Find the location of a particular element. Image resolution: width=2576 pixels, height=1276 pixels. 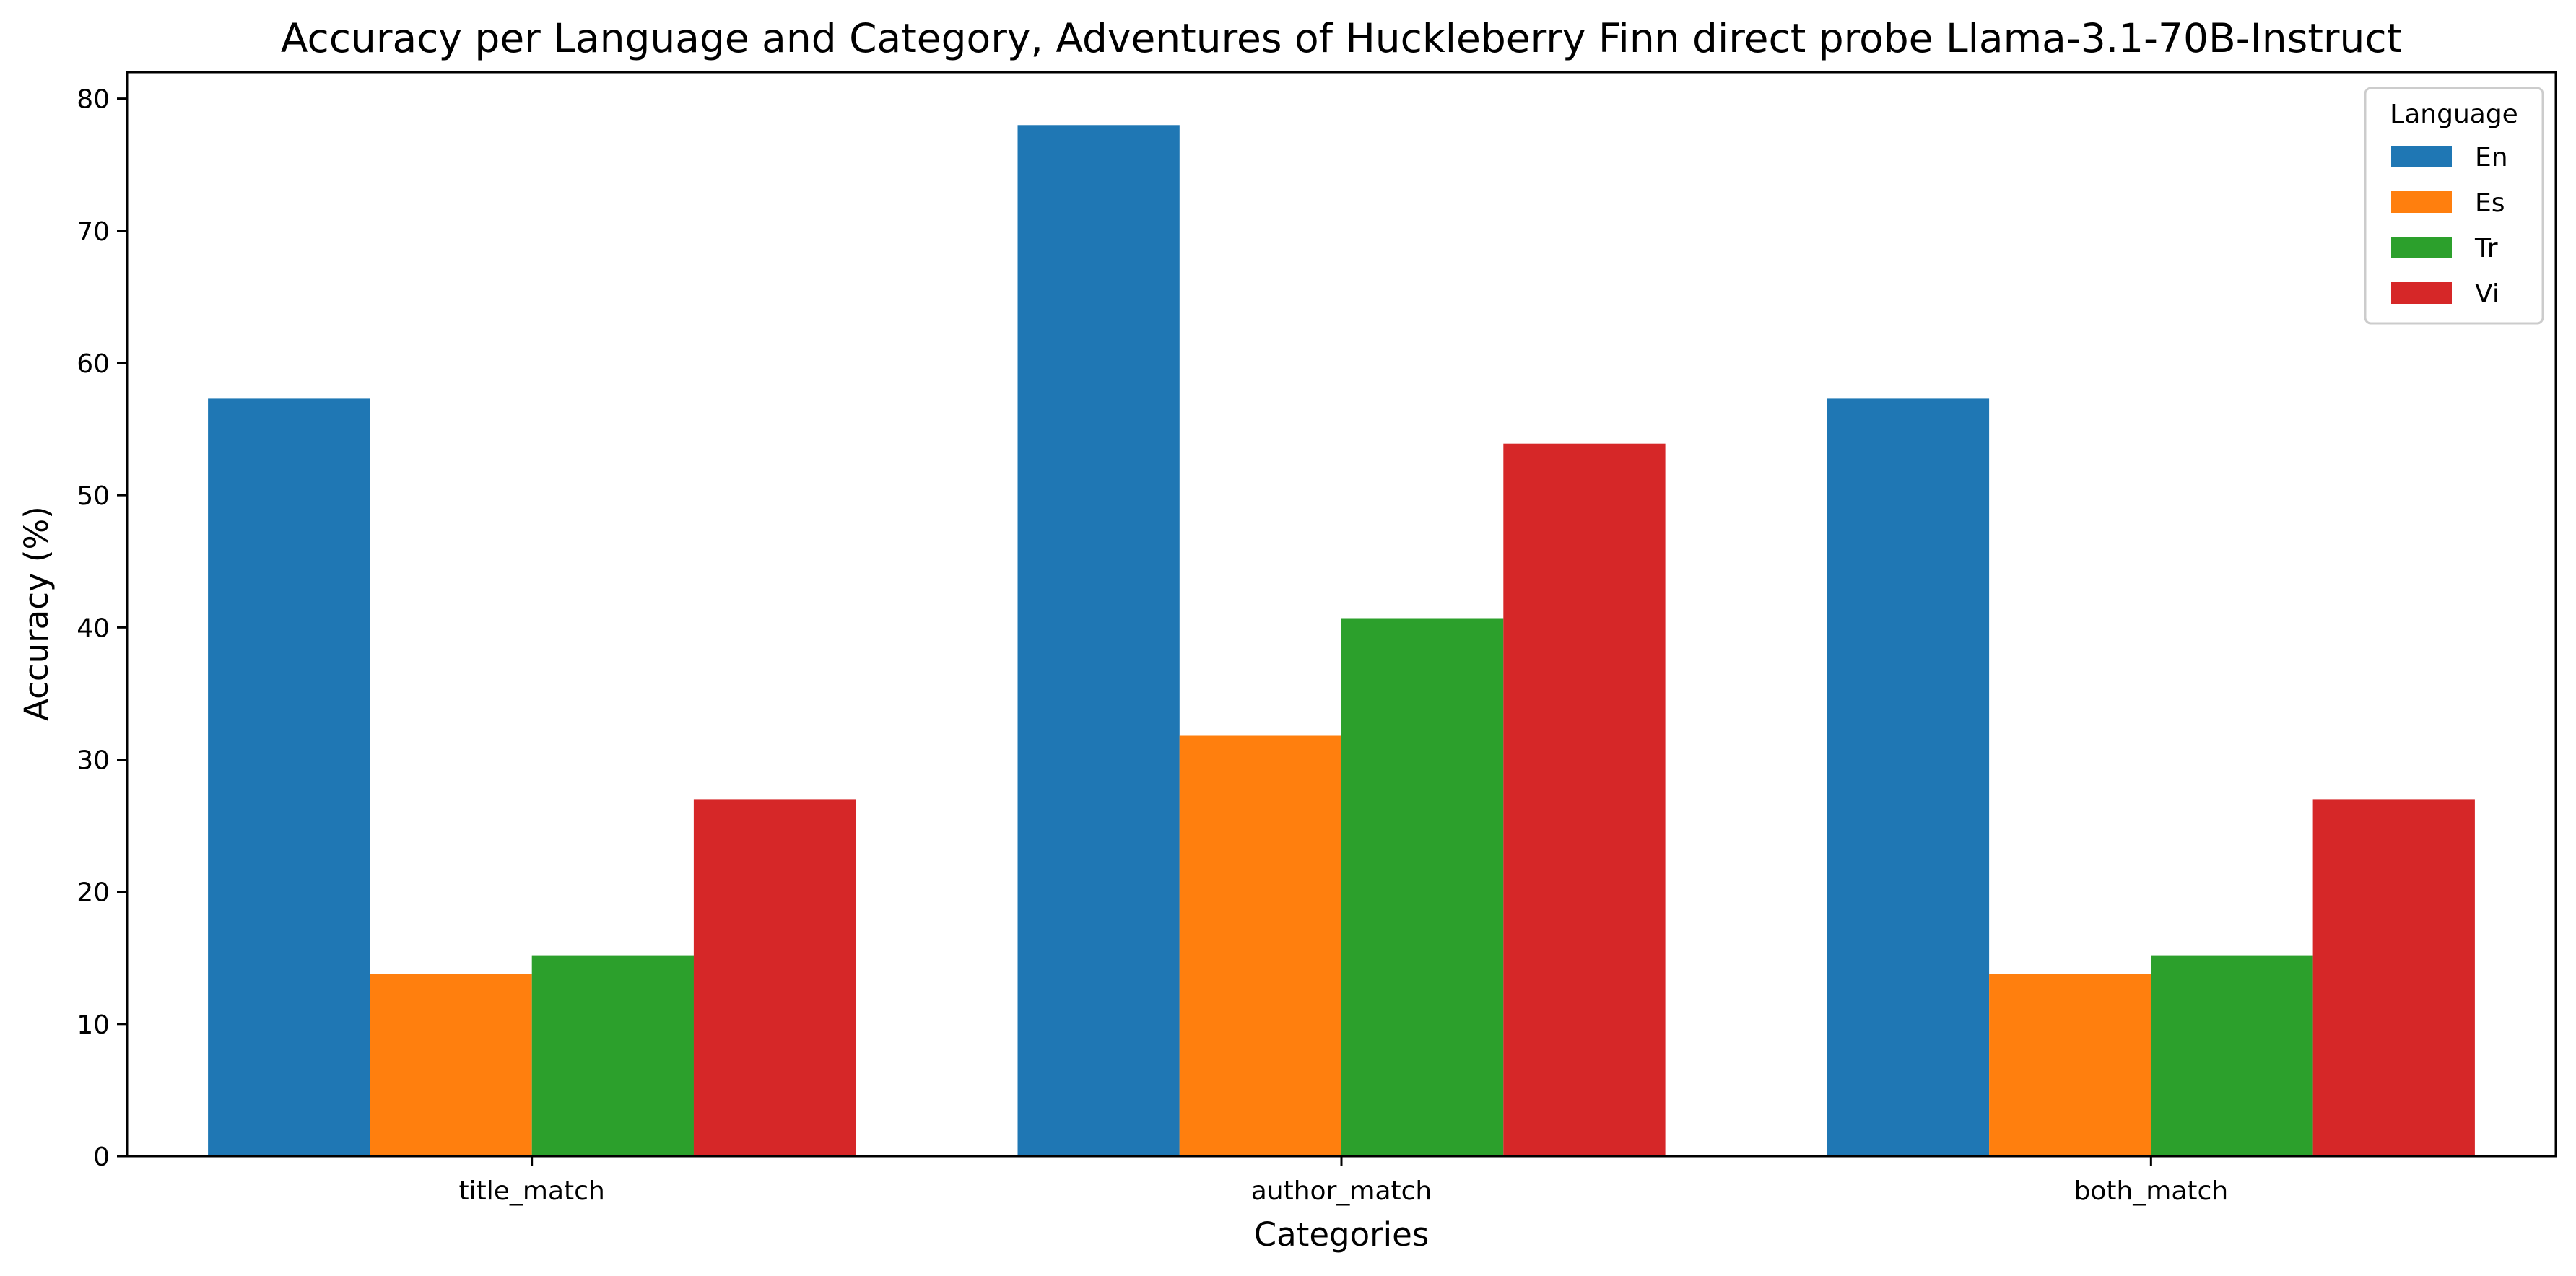

bar-es-both_match is located at coordinates (2070, 1065).